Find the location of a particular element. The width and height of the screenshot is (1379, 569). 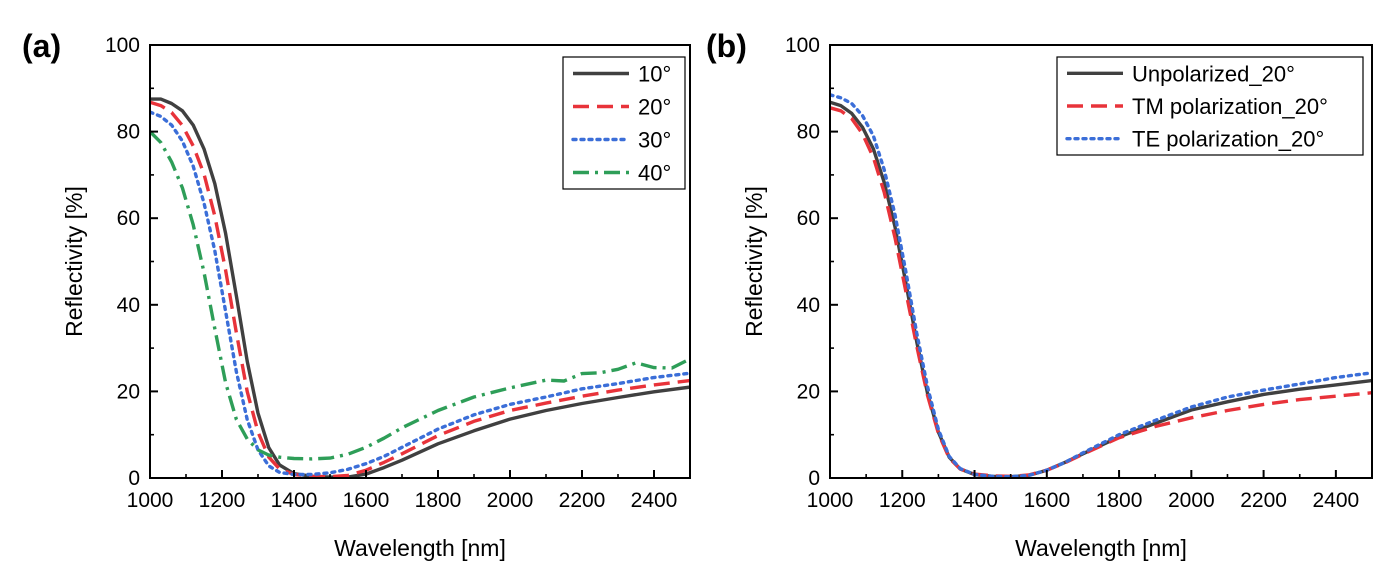

legend-label-0: 10° is located at coordinates (654, 74).